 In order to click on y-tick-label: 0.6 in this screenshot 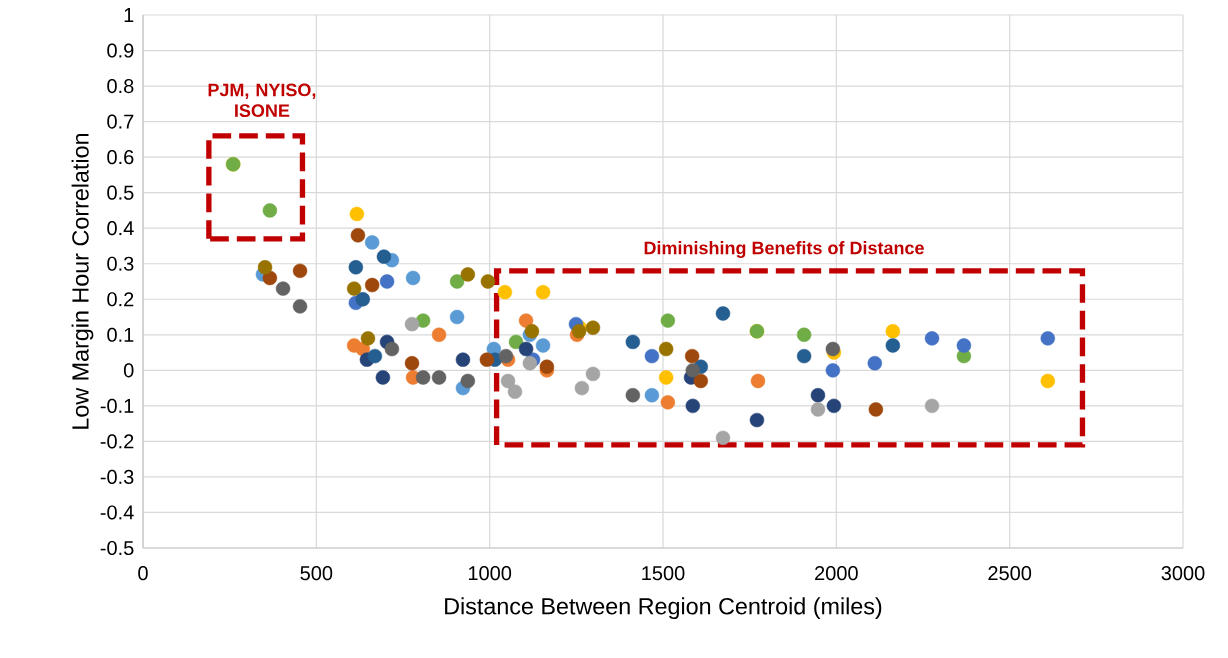, I will do `click(120, 157)`.